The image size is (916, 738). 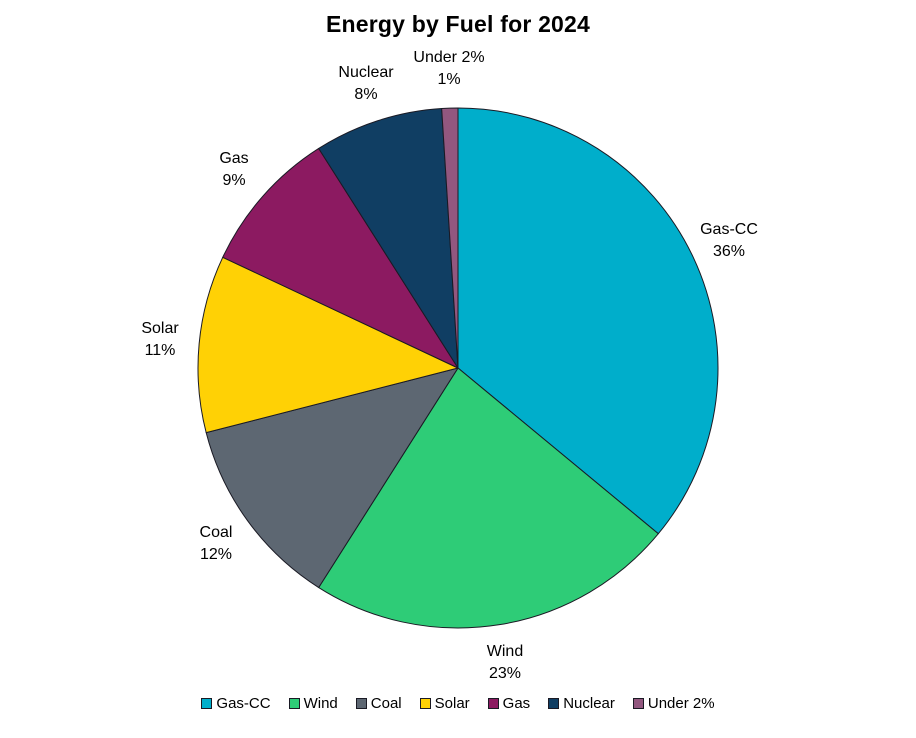 I want to click on legend-item-wind: Wind, so click(x=313, y=703).